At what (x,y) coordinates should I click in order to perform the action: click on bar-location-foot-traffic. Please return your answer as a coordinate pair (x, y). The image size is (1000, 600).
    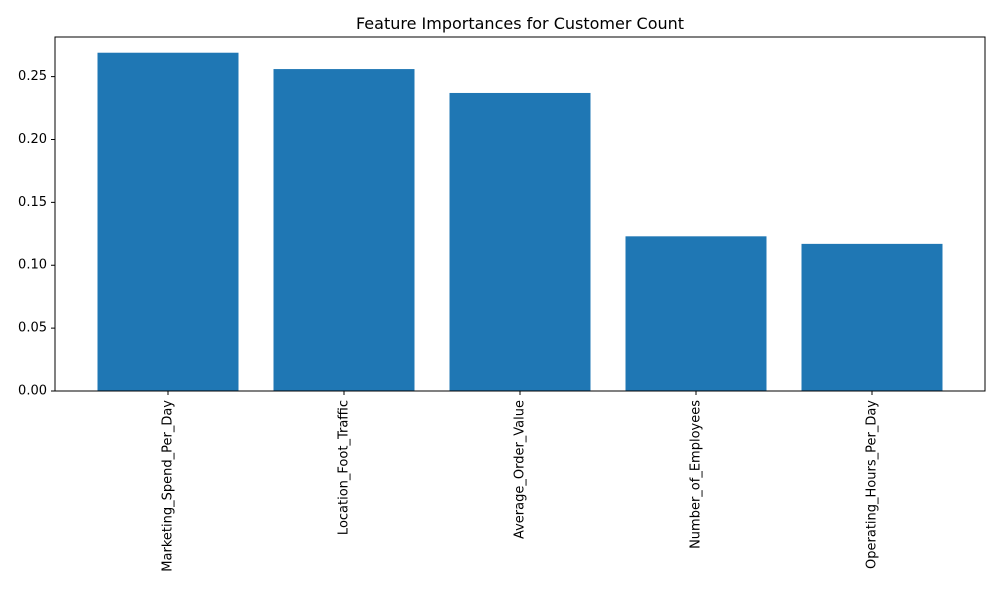
    Looking at the image, I should click on (344, 230).